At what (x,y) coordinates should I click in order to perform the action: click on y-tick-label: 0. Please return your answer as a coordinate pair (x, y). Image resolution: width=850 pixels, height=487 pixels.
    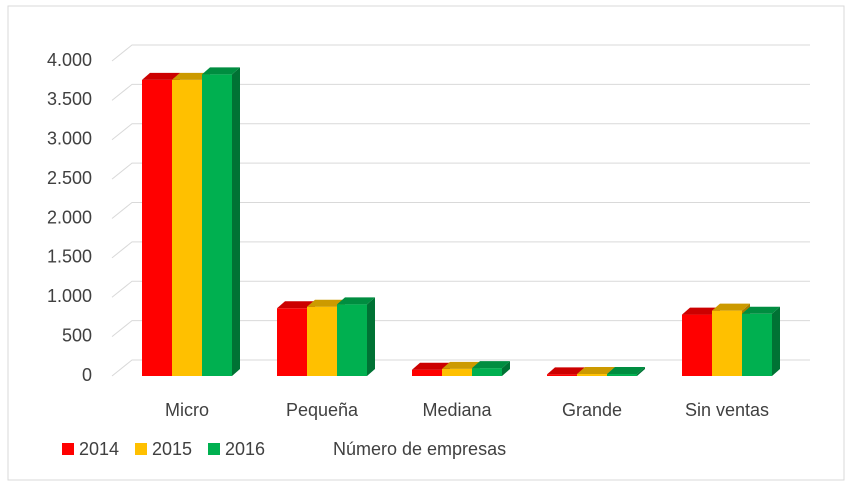
    Looking at the image, I should click on (87, 375).